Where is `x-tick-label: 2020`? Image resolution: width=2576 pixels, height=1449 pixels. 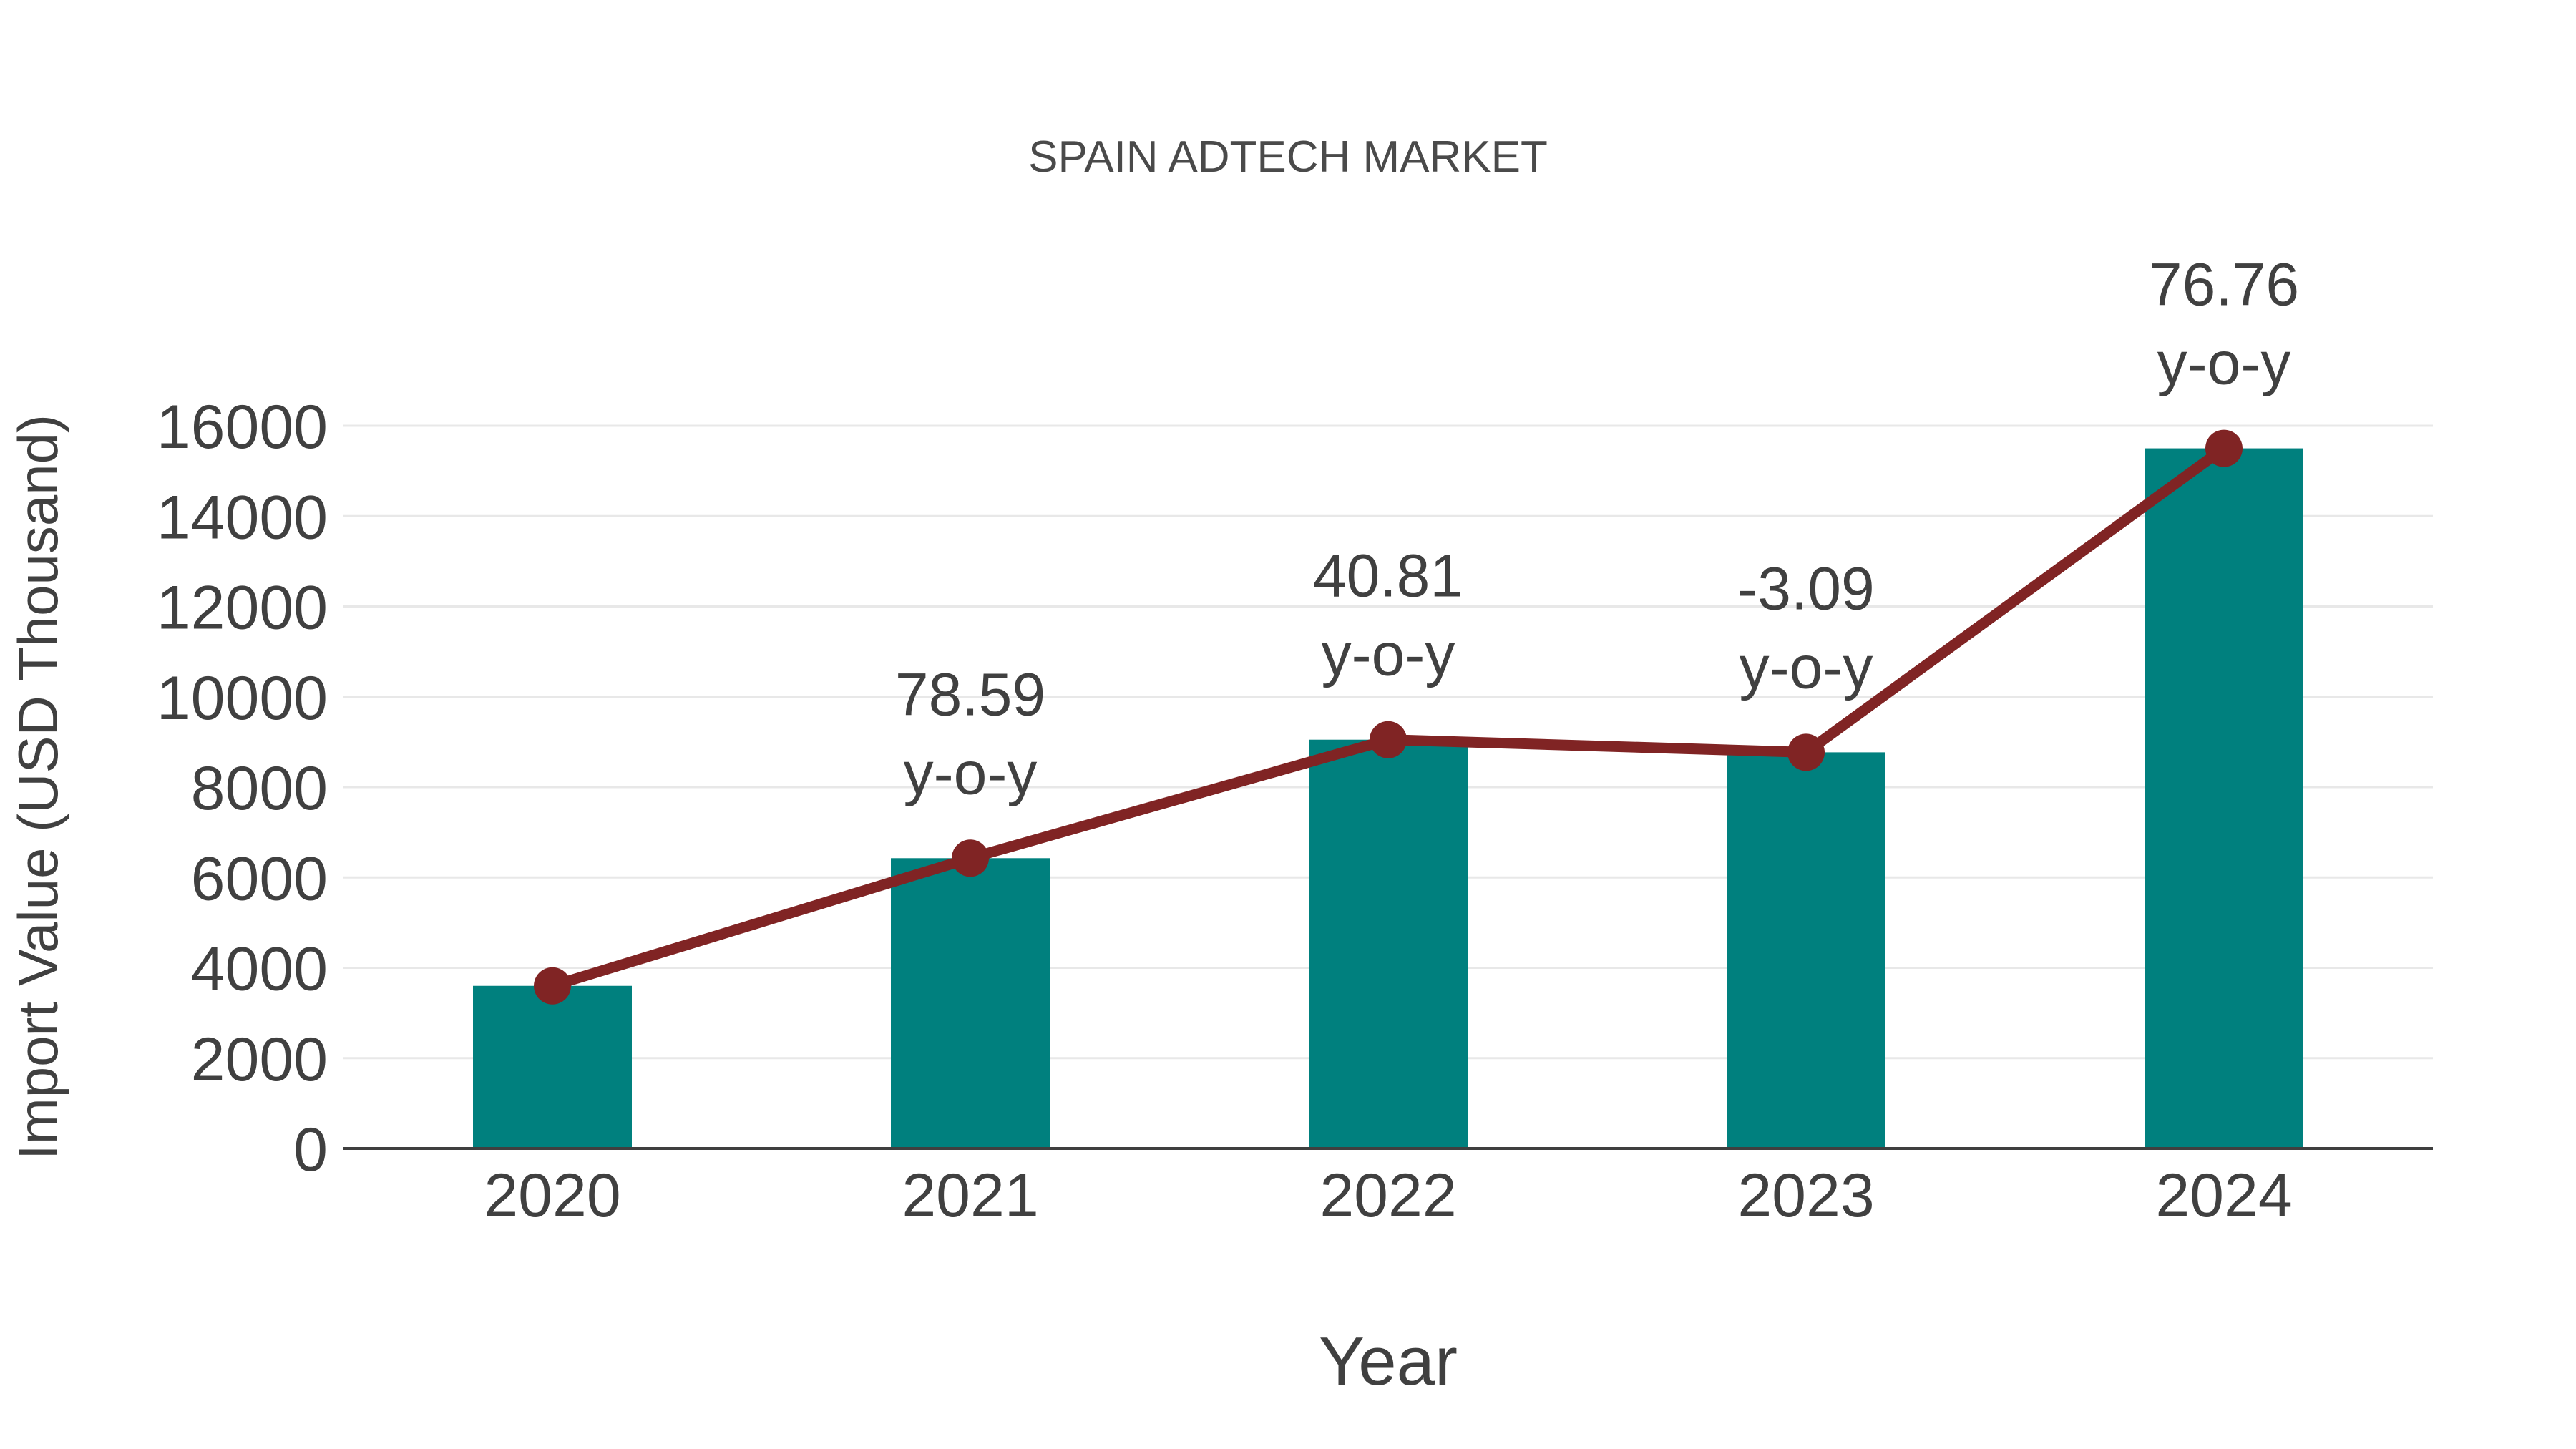
x-tick-label: 2020 is located at coordinates (552, 1195).